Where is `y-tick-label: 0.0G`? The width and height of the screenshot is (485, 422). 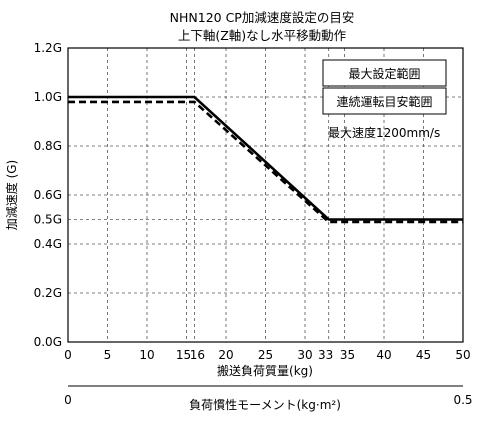
y-tick-label: 0.0G is located at coordinates (48, 342).